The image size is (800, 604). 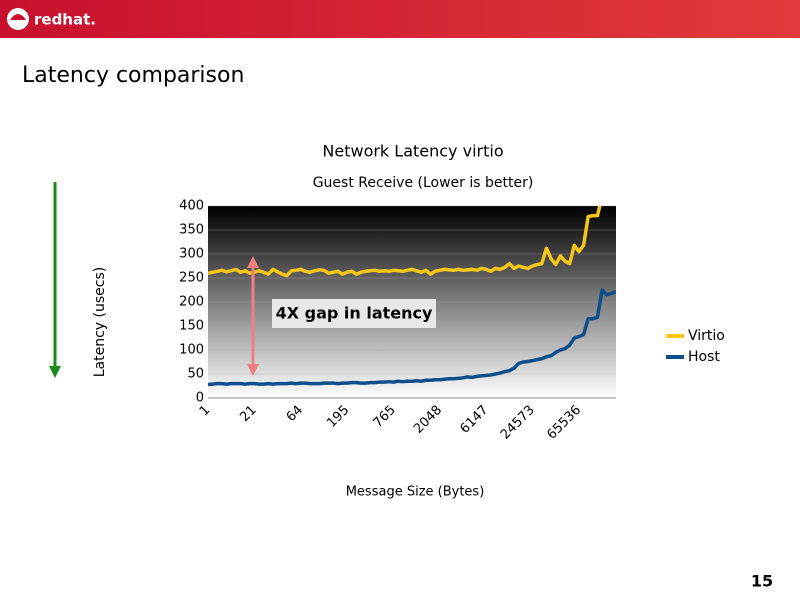 I want to click on x-tick-label: 1, so click(x=205, y=411).